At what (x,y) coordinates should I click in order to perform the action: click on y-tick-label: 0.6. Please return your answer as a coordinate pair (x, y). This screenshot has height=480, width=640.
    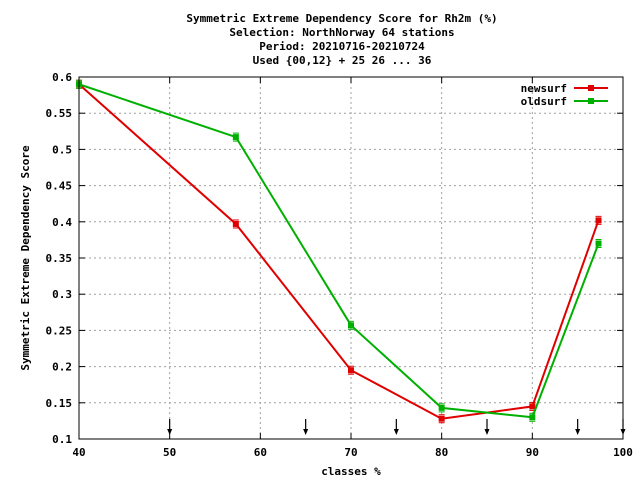
    Looking at the image, I should click on (62, 77).